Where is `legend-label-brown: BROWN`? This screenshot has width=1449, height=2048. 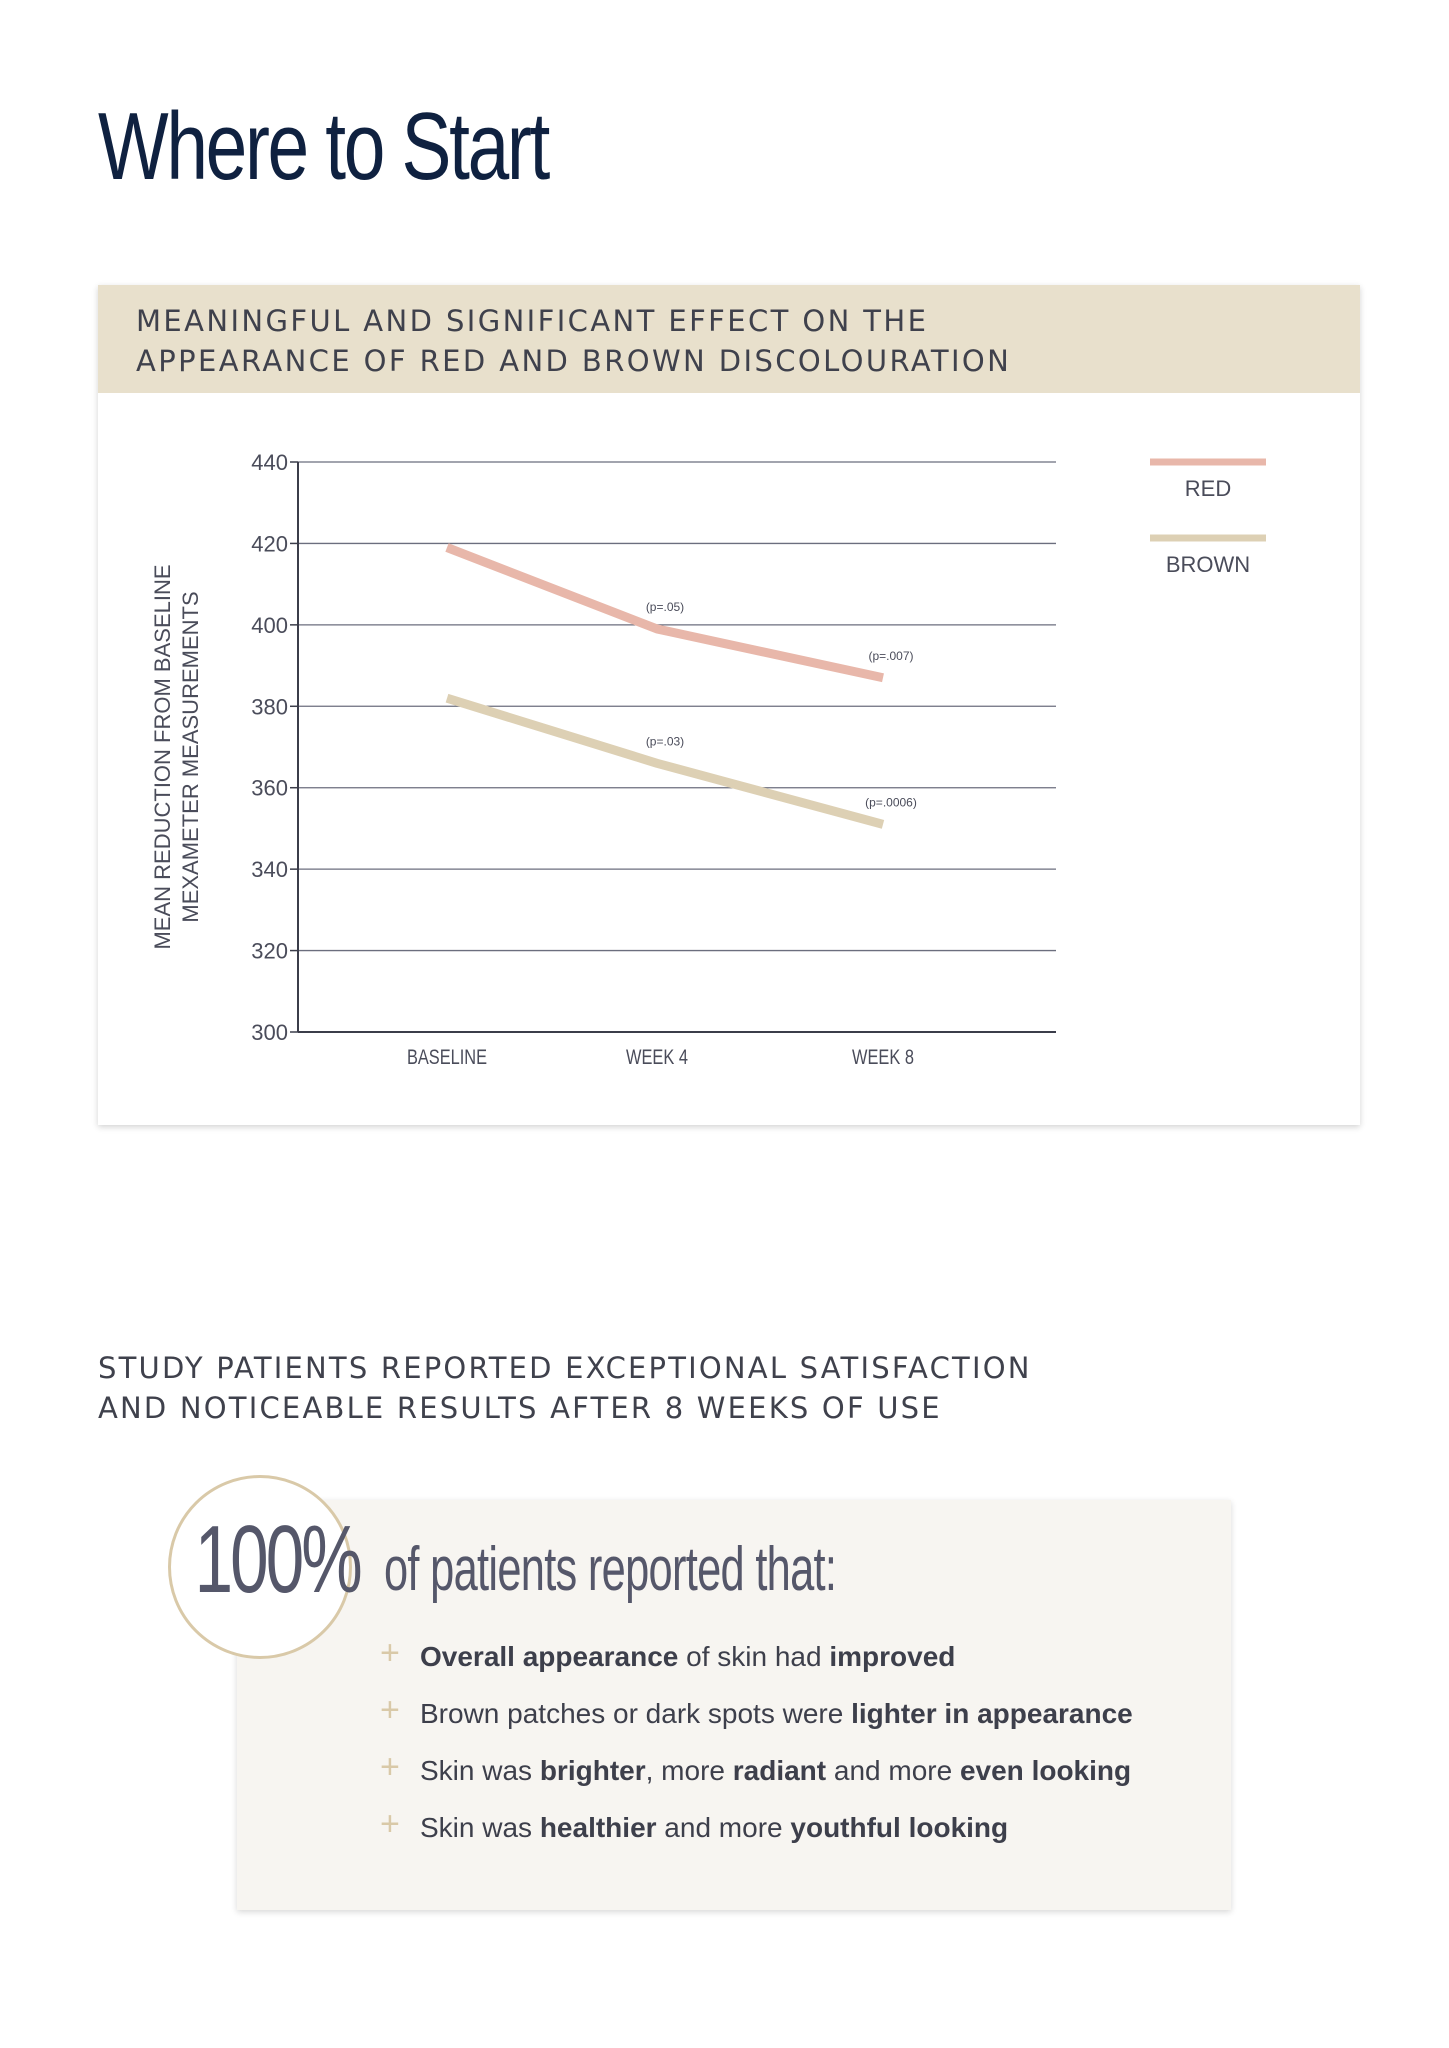
legend-label-brown: BROWN is located at coordinates (1208, 564).